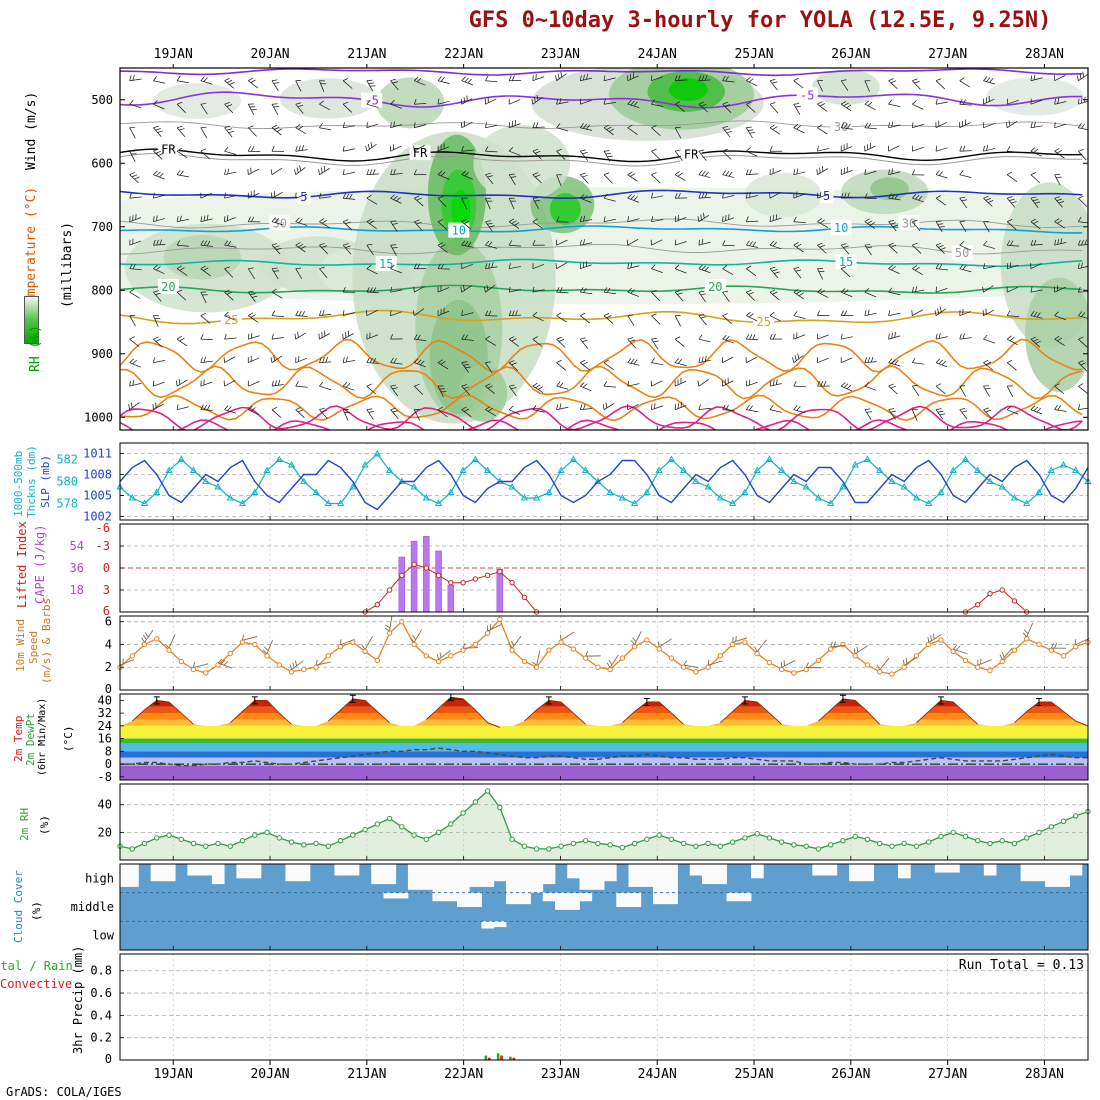 The image size is (1100, 1100). I want to click on svg-text: 8, so click(108, 751).